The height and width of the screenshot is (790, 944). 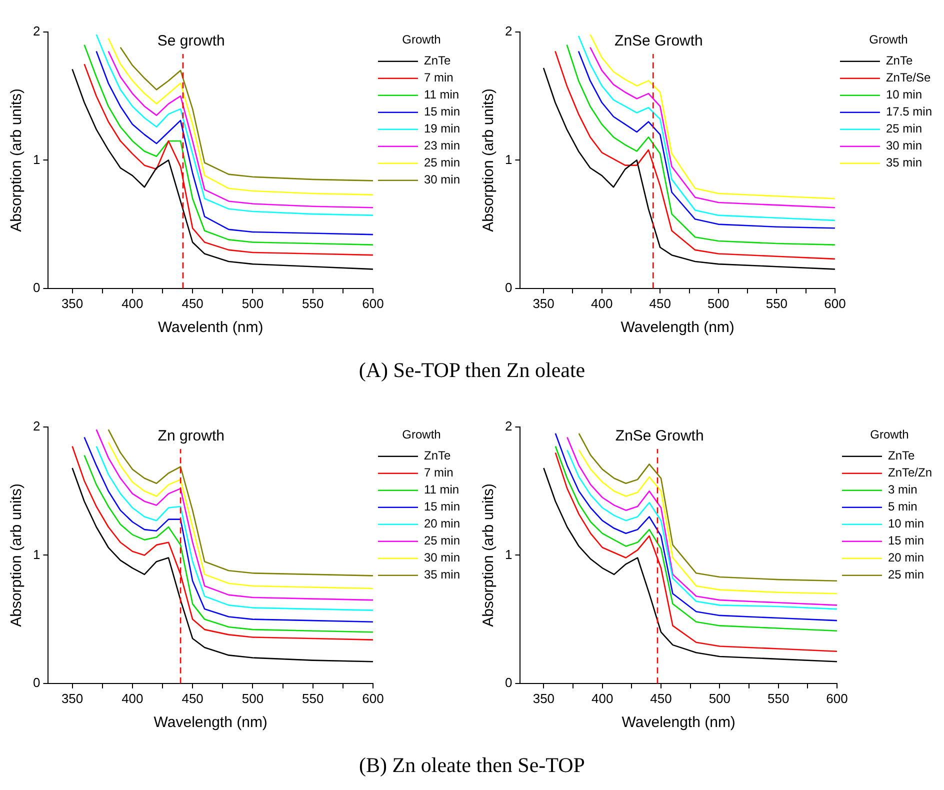 I want to click on legend-label: 3 min, so click(x=903, y=489).